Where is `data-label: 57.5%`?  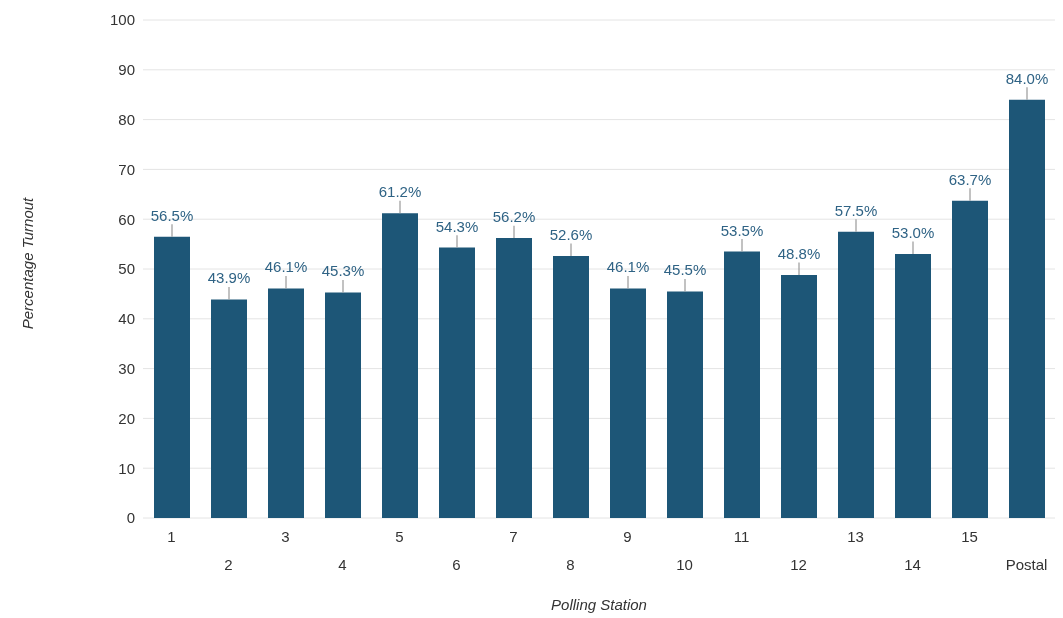 data-label: 57.5% is located at coordinates (856, 210).